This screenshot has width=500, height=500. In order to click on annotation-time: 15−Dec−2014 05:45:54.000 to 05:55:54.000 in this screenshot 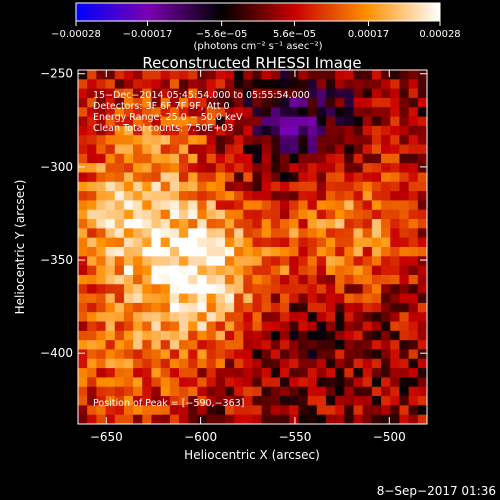, I will do `click(201, 95)`.